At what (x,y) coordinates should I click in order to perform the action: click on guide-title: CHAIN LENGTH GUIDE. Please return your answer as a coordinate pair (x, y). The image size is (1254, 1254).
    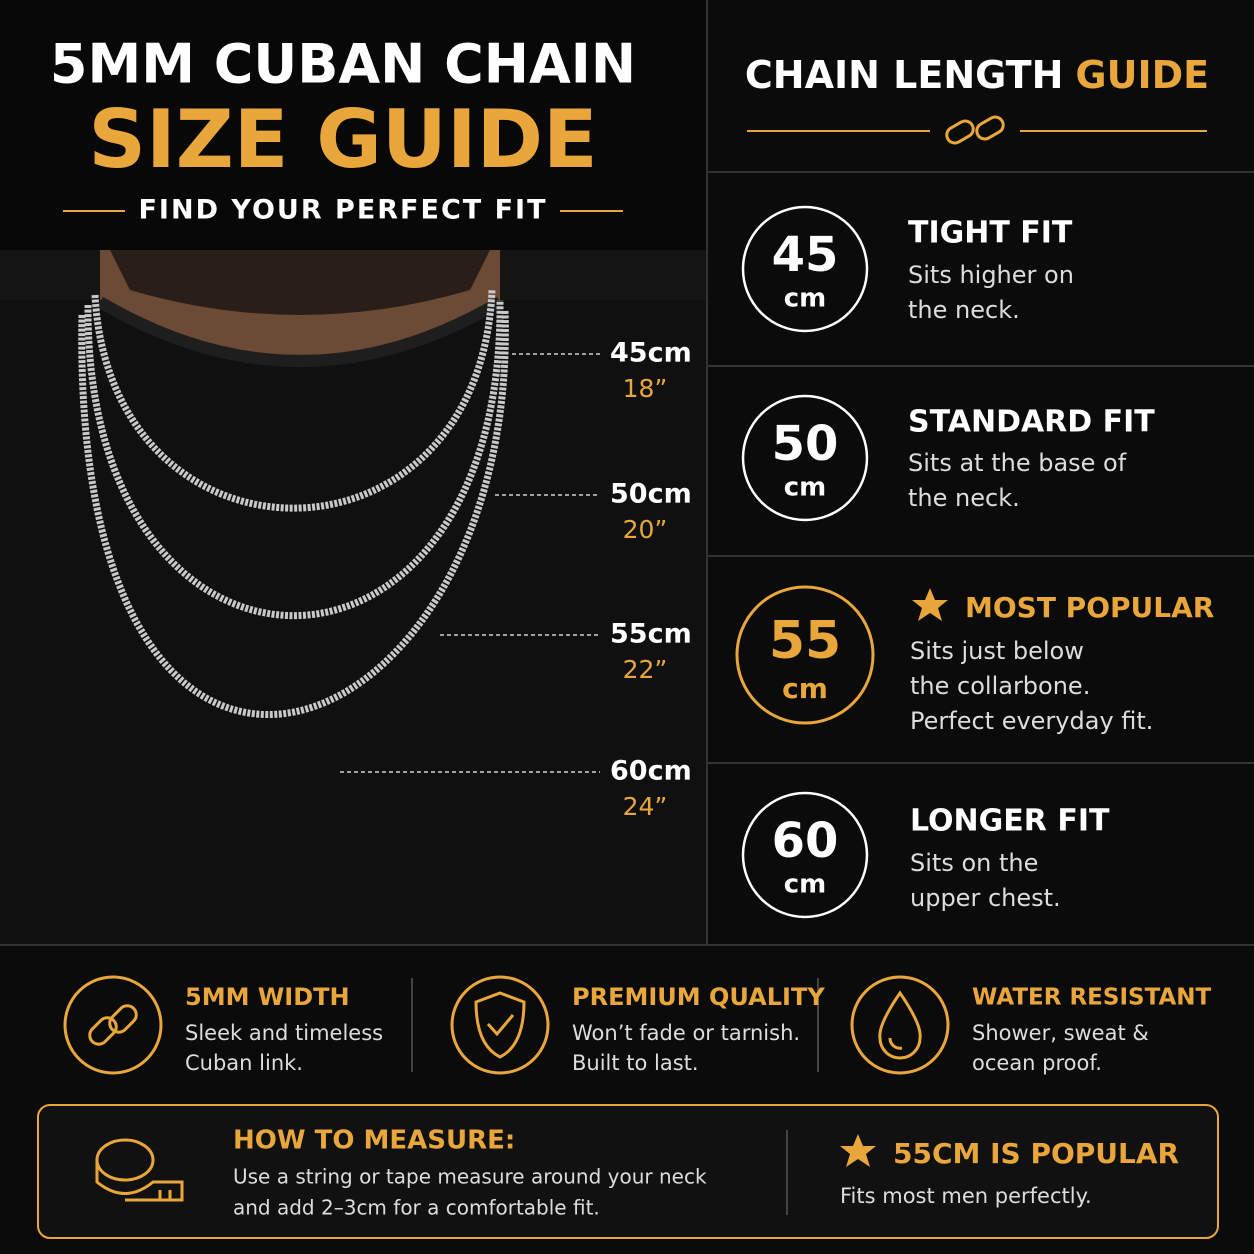
    Looking at the image, I should click on (977, 75).